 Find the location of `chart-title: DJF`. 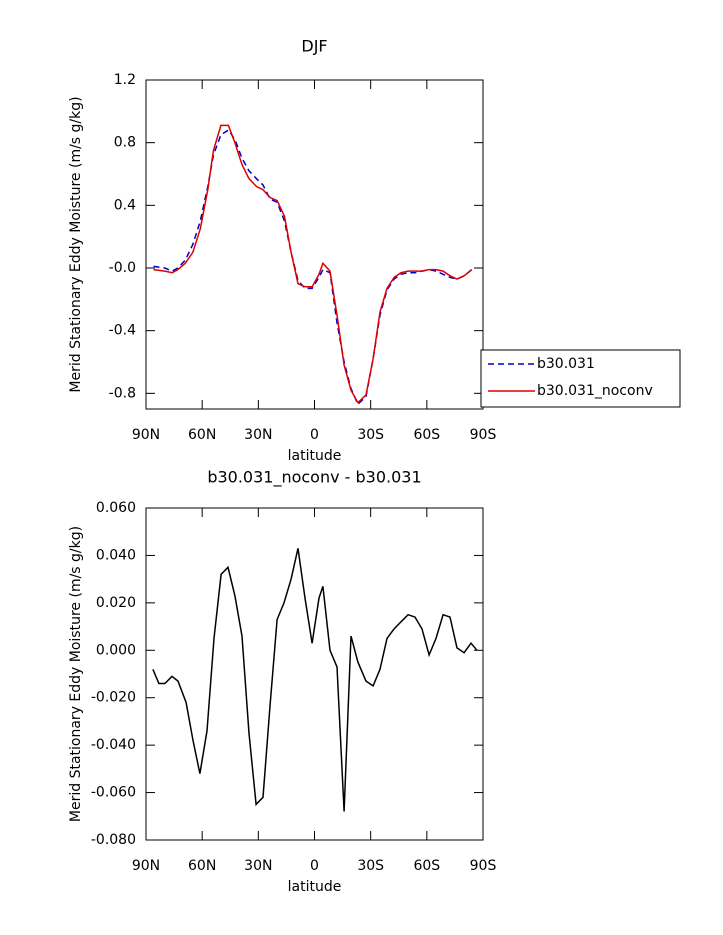

chart-title: DJF is located at coordinates (314, 46).